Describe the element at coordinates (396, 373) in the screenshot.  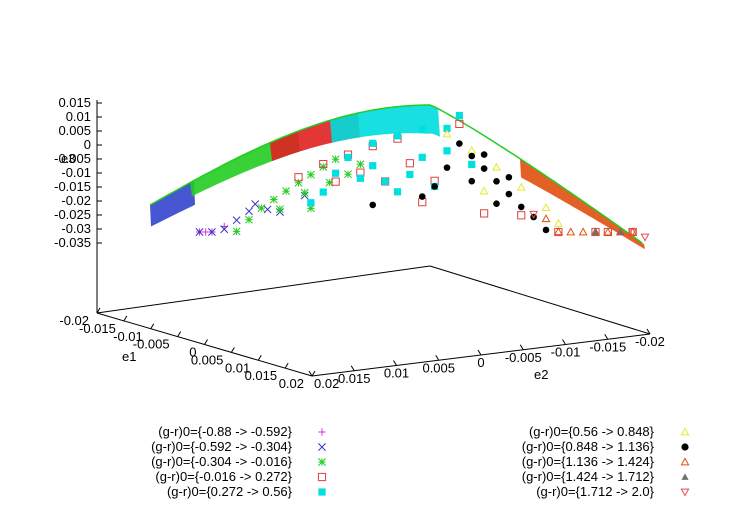
I see `e2-tick-label: 0.01` at that location.